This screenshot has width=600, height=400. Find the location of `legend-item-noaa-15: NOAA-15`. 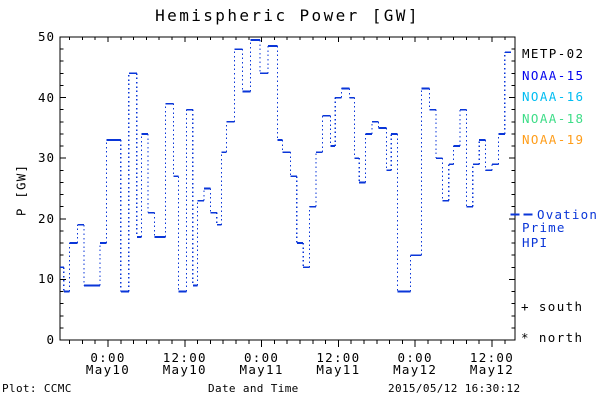

legend-item-noaa-15: NOAA-15 is located at coordinates (553, 75).